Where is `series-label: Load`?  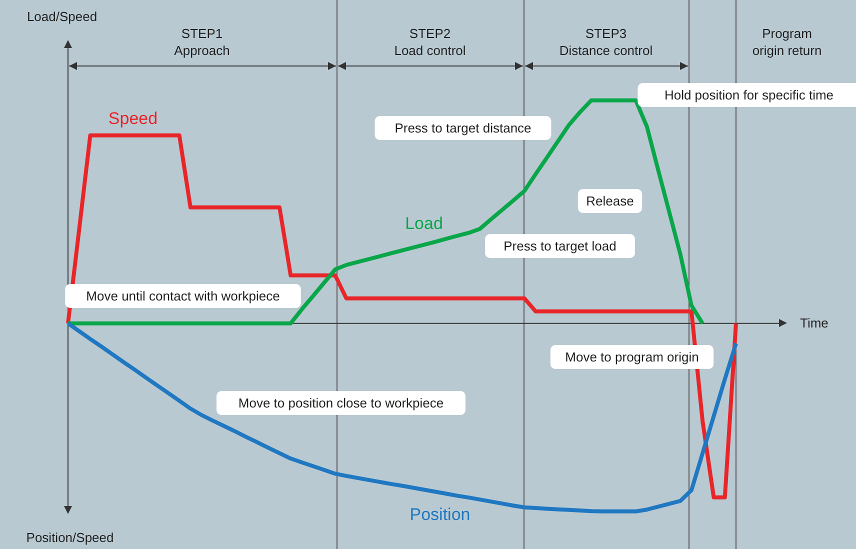
series-label: Load is located at coordinates (424, 223).